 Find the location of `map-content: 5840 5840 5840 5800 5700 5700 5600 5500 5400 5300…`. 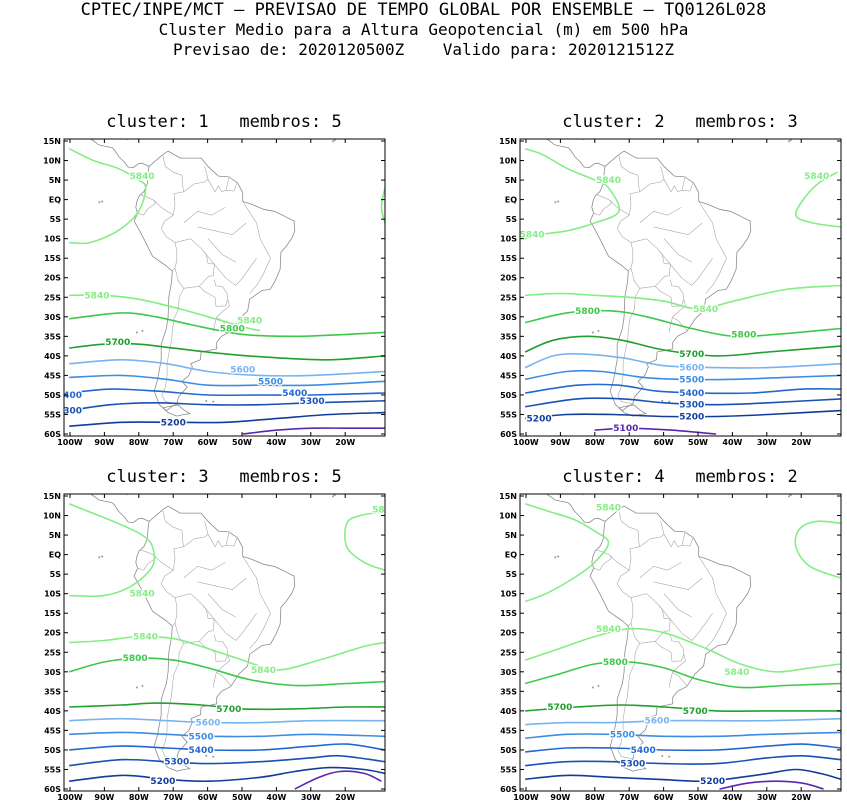

map-content: 5840 5840 5840 5800 5700 5700 5600 5500 5400 5300… is located at coordinates (682, 642).